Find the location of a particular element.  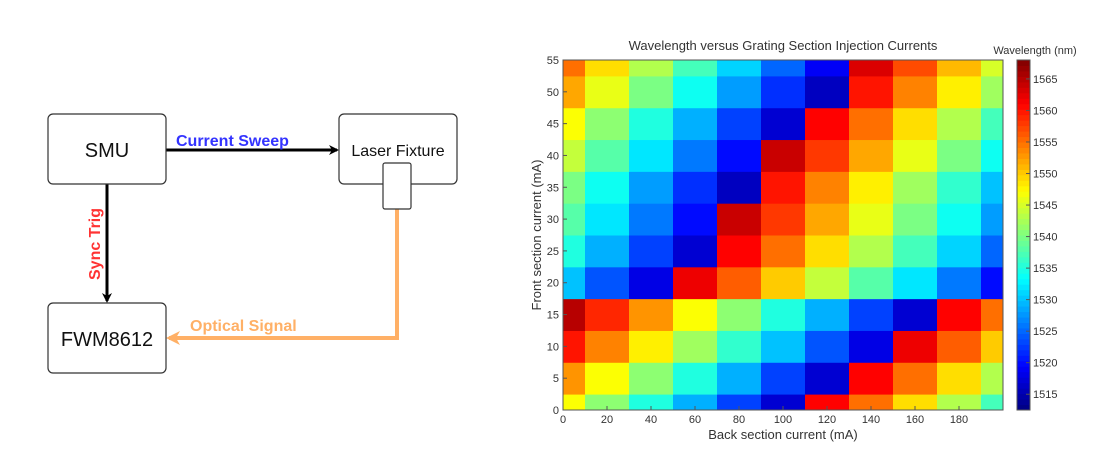

x-tick-label: 20 is located at coordinates (607, 420).